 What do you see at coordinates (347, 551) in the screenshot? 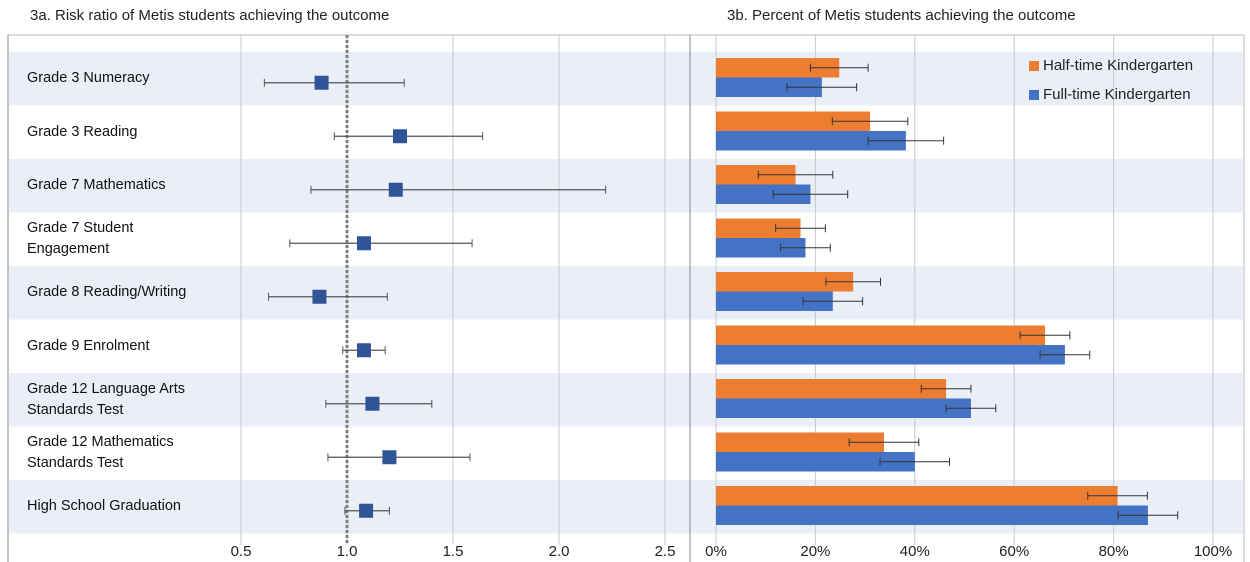
I see `x-tick-label: 1.0` at bounding box center [347, 551].